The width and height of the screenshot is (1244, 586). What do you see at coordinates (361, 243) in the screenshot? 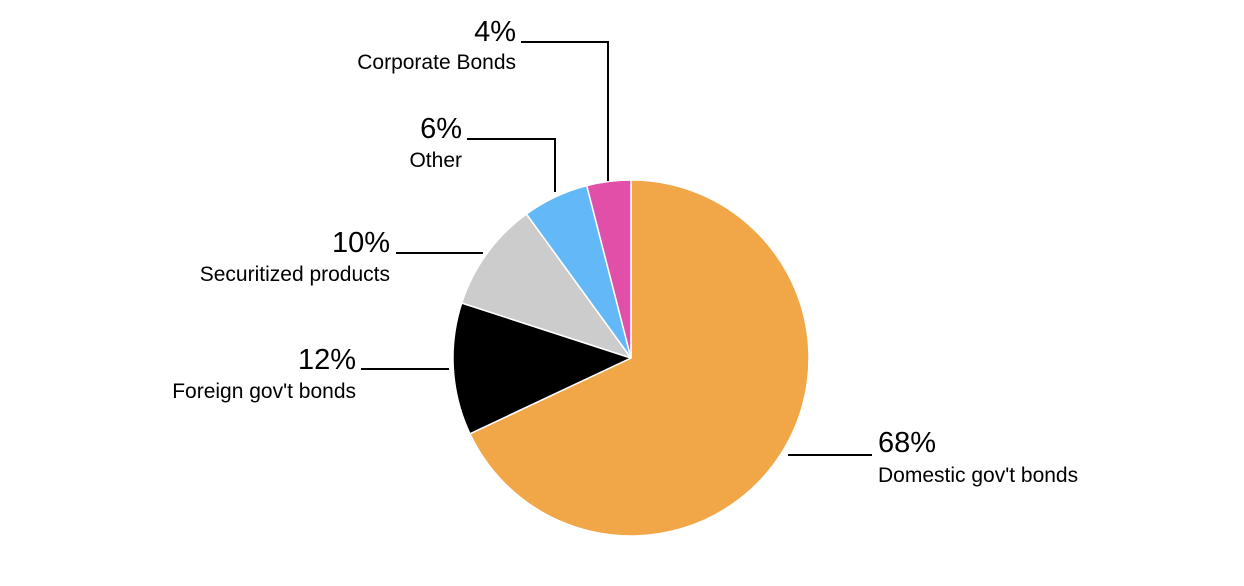
I see `slice-percent-label-securitized-products: 10%` at bounding box center [361, 243].